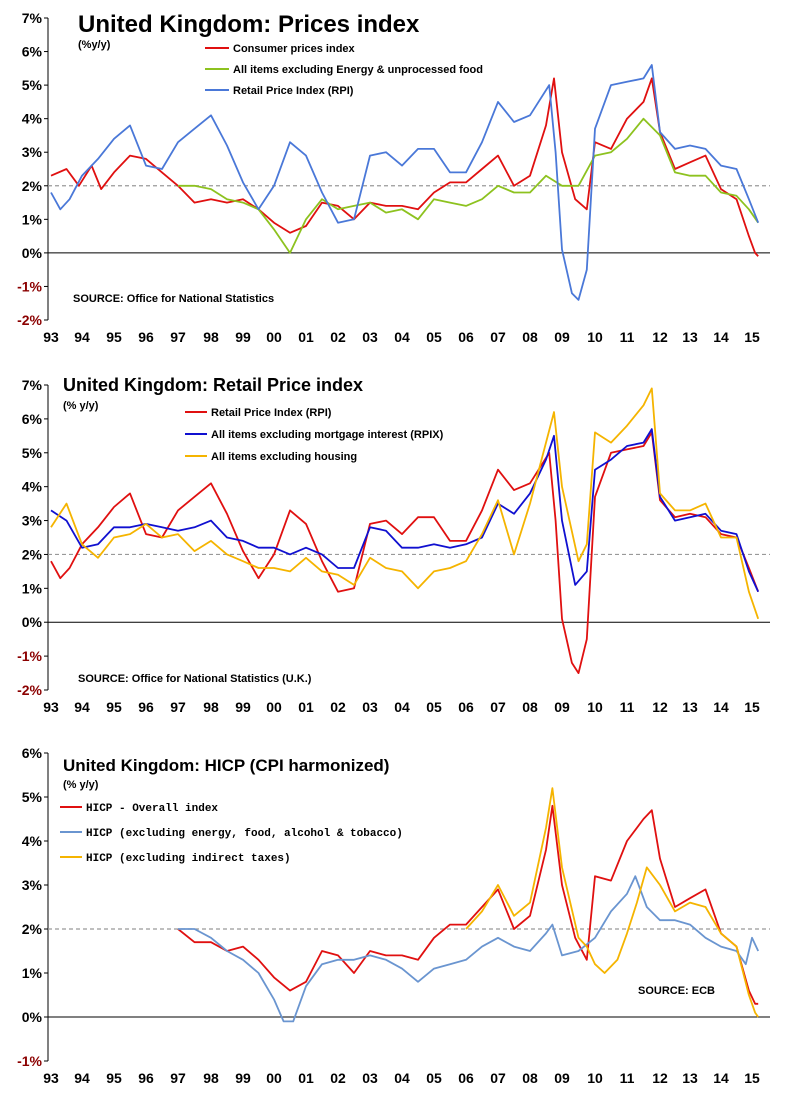 The width and height of the screenshot is (800, 1100). I want to click on source-note: SOURCE: ECB, so click(676, 991).